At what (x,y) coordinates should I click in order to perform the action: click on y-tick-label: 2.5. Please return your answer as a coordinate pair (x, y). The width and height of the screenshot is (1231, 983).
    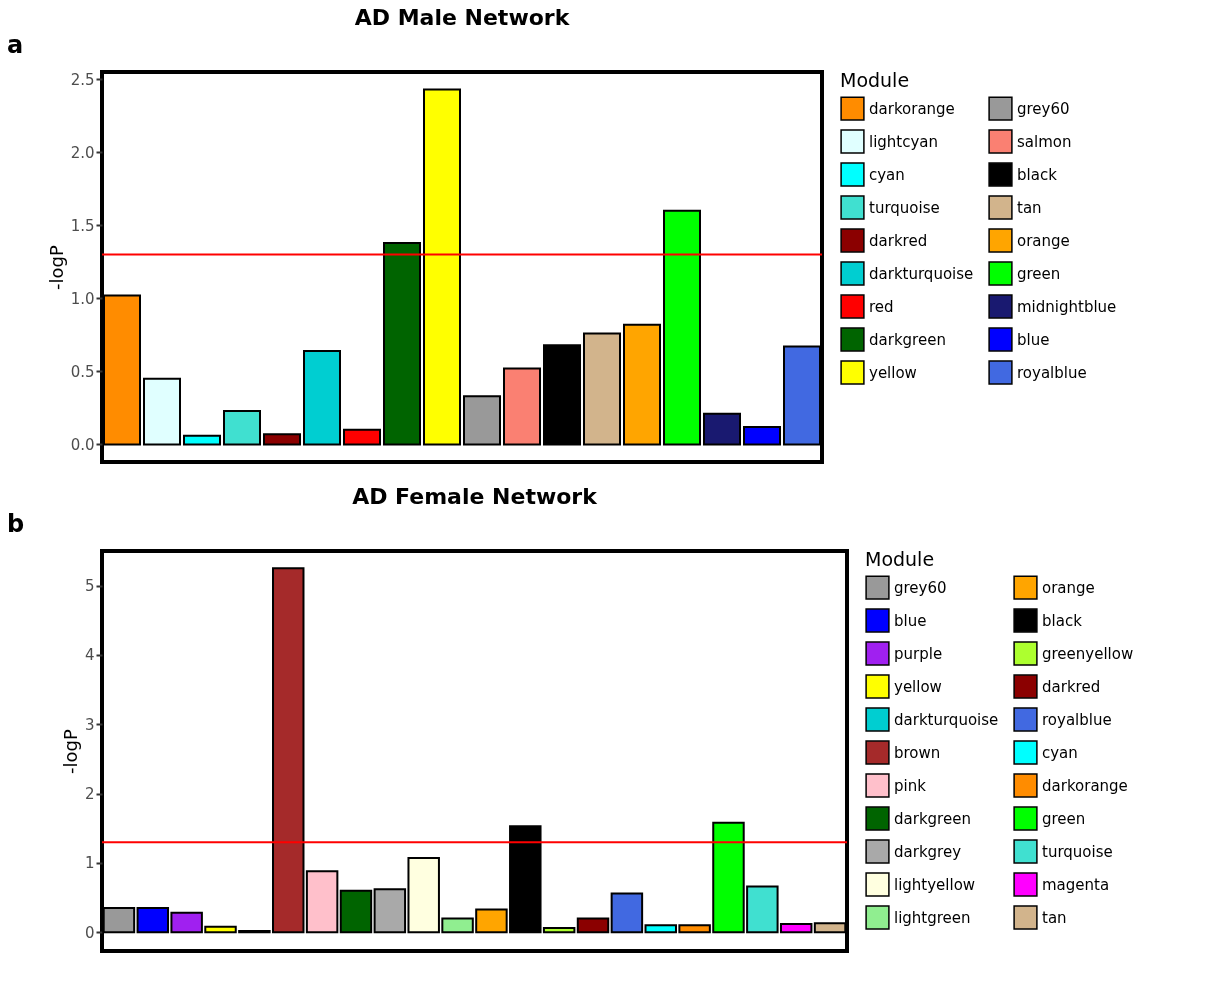
    Looking at the image, I should click on (82, 79).